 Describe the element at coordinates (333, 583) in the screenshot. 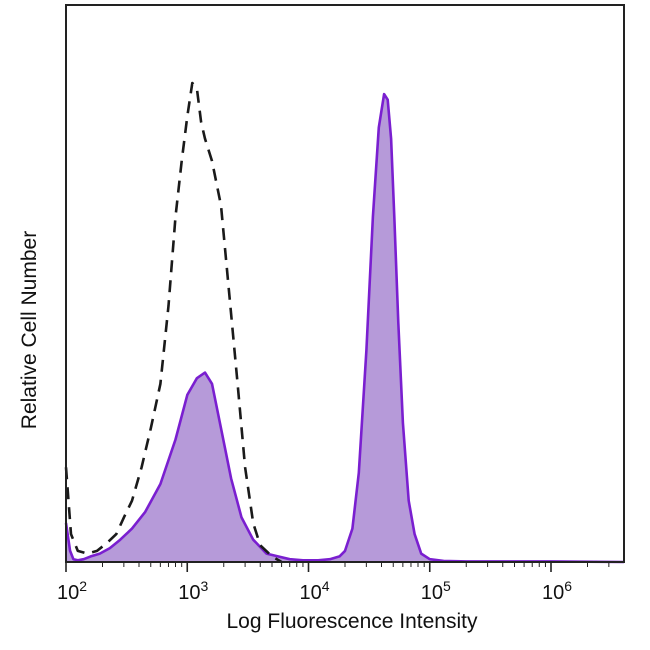

I see `x-axis-ticks: 10² 10³ 10⁴ 10⁵ 10⁶` at that location.